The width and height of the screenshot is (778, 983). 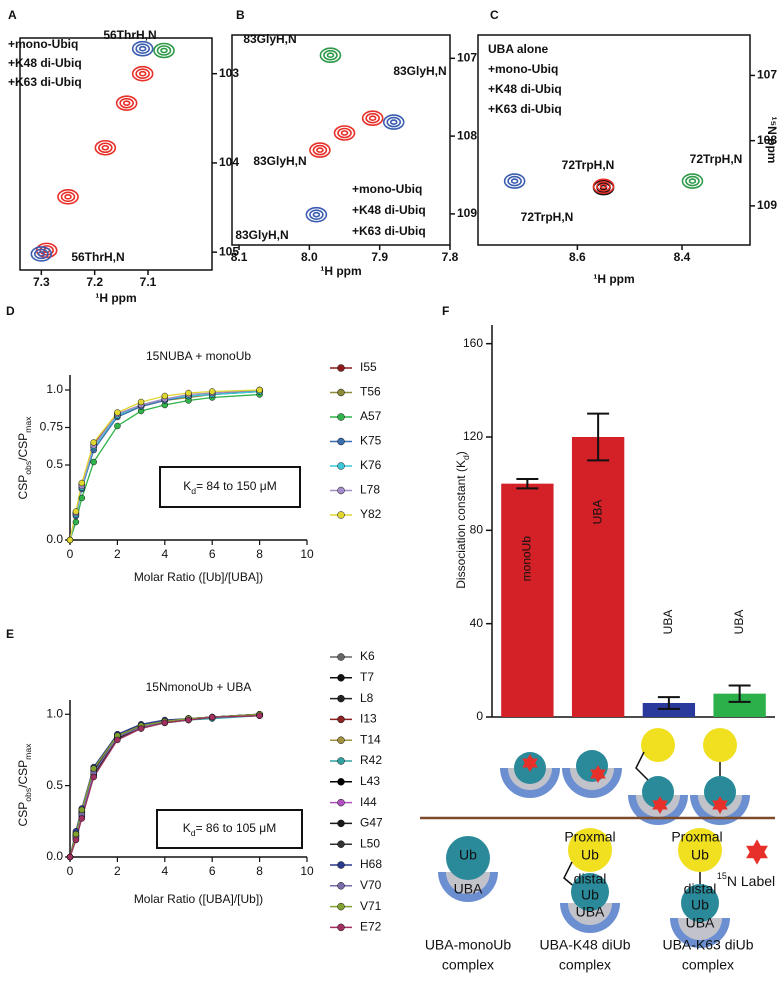 What do you see at coordinates (473, 436) in the screenshot?
I see `y-tick-label: 120` at bounding box center [473, 436].